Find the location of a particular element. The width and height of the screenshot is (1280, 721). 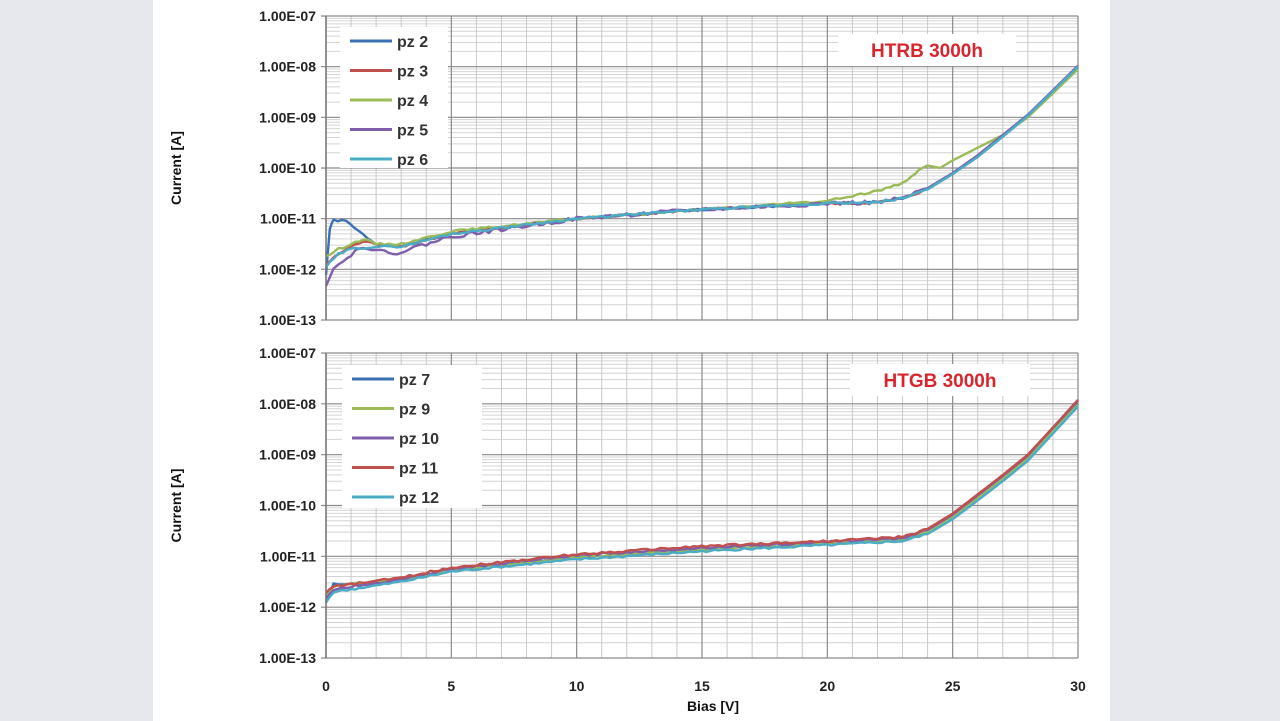

legend: pz 2 pz 3 pz 4 pz 5 pz 6 is located at coordinates (394, 98).